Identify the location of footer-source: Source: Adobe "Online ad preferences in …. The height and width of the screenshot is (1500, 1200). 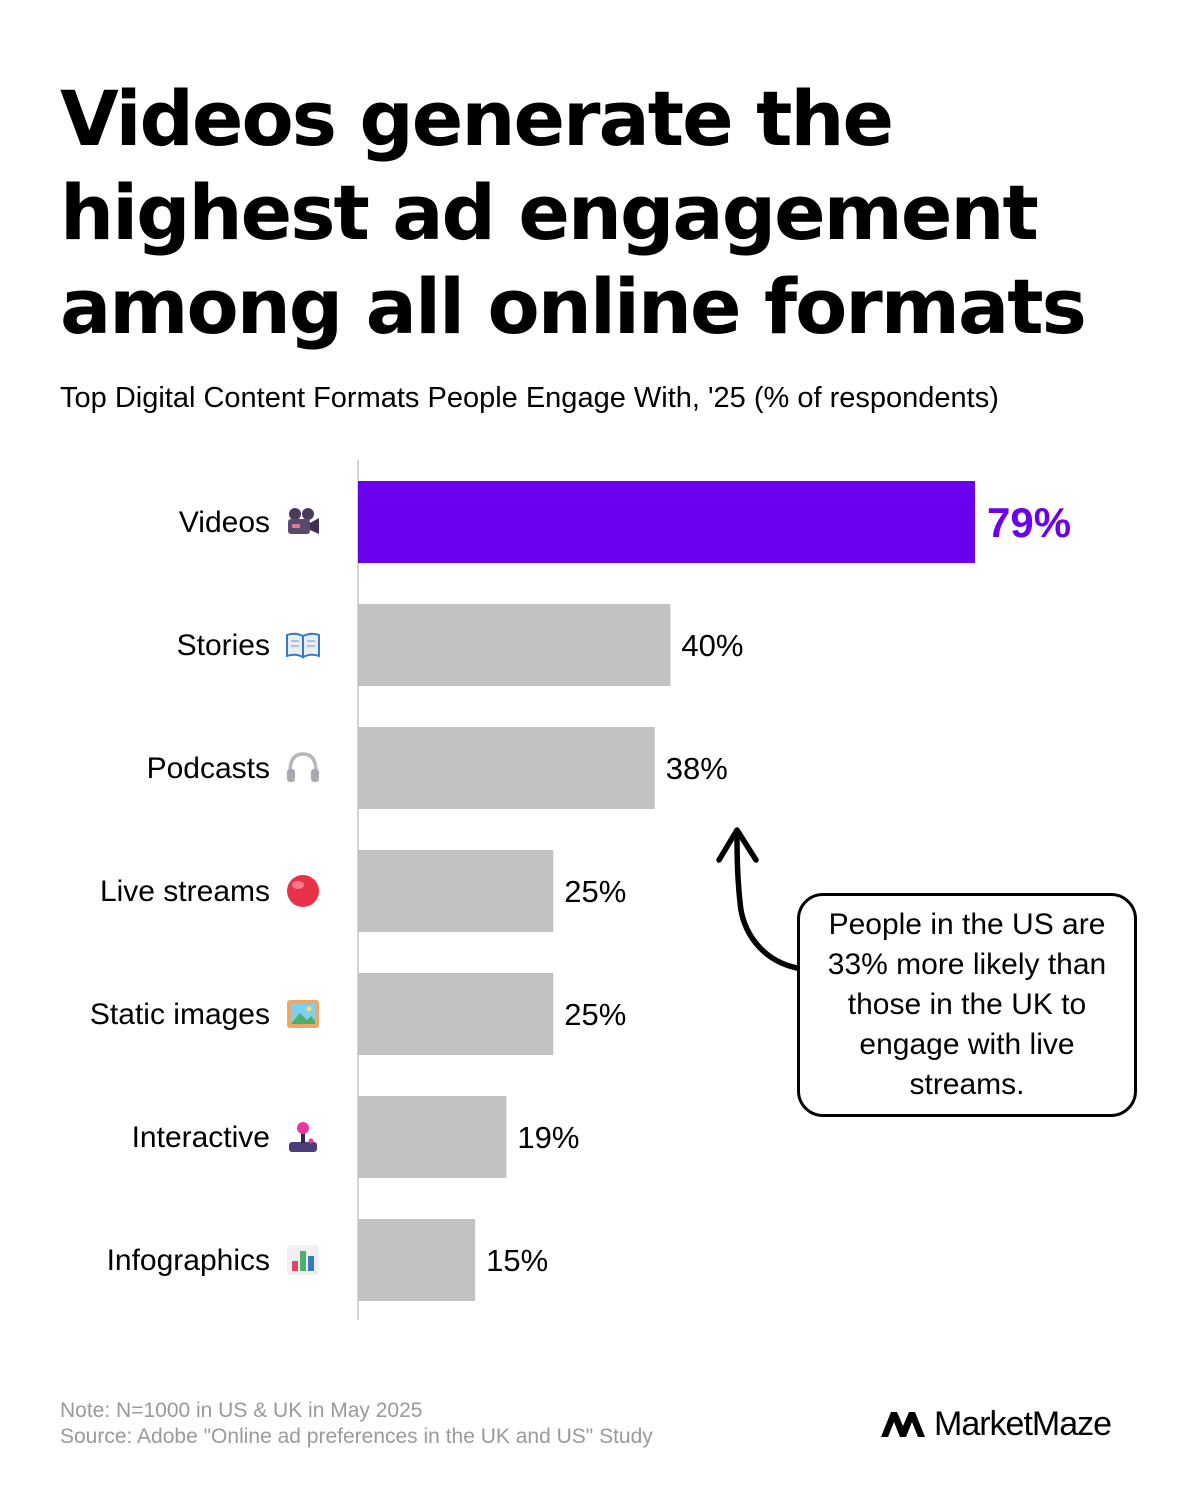
(356, 1436).